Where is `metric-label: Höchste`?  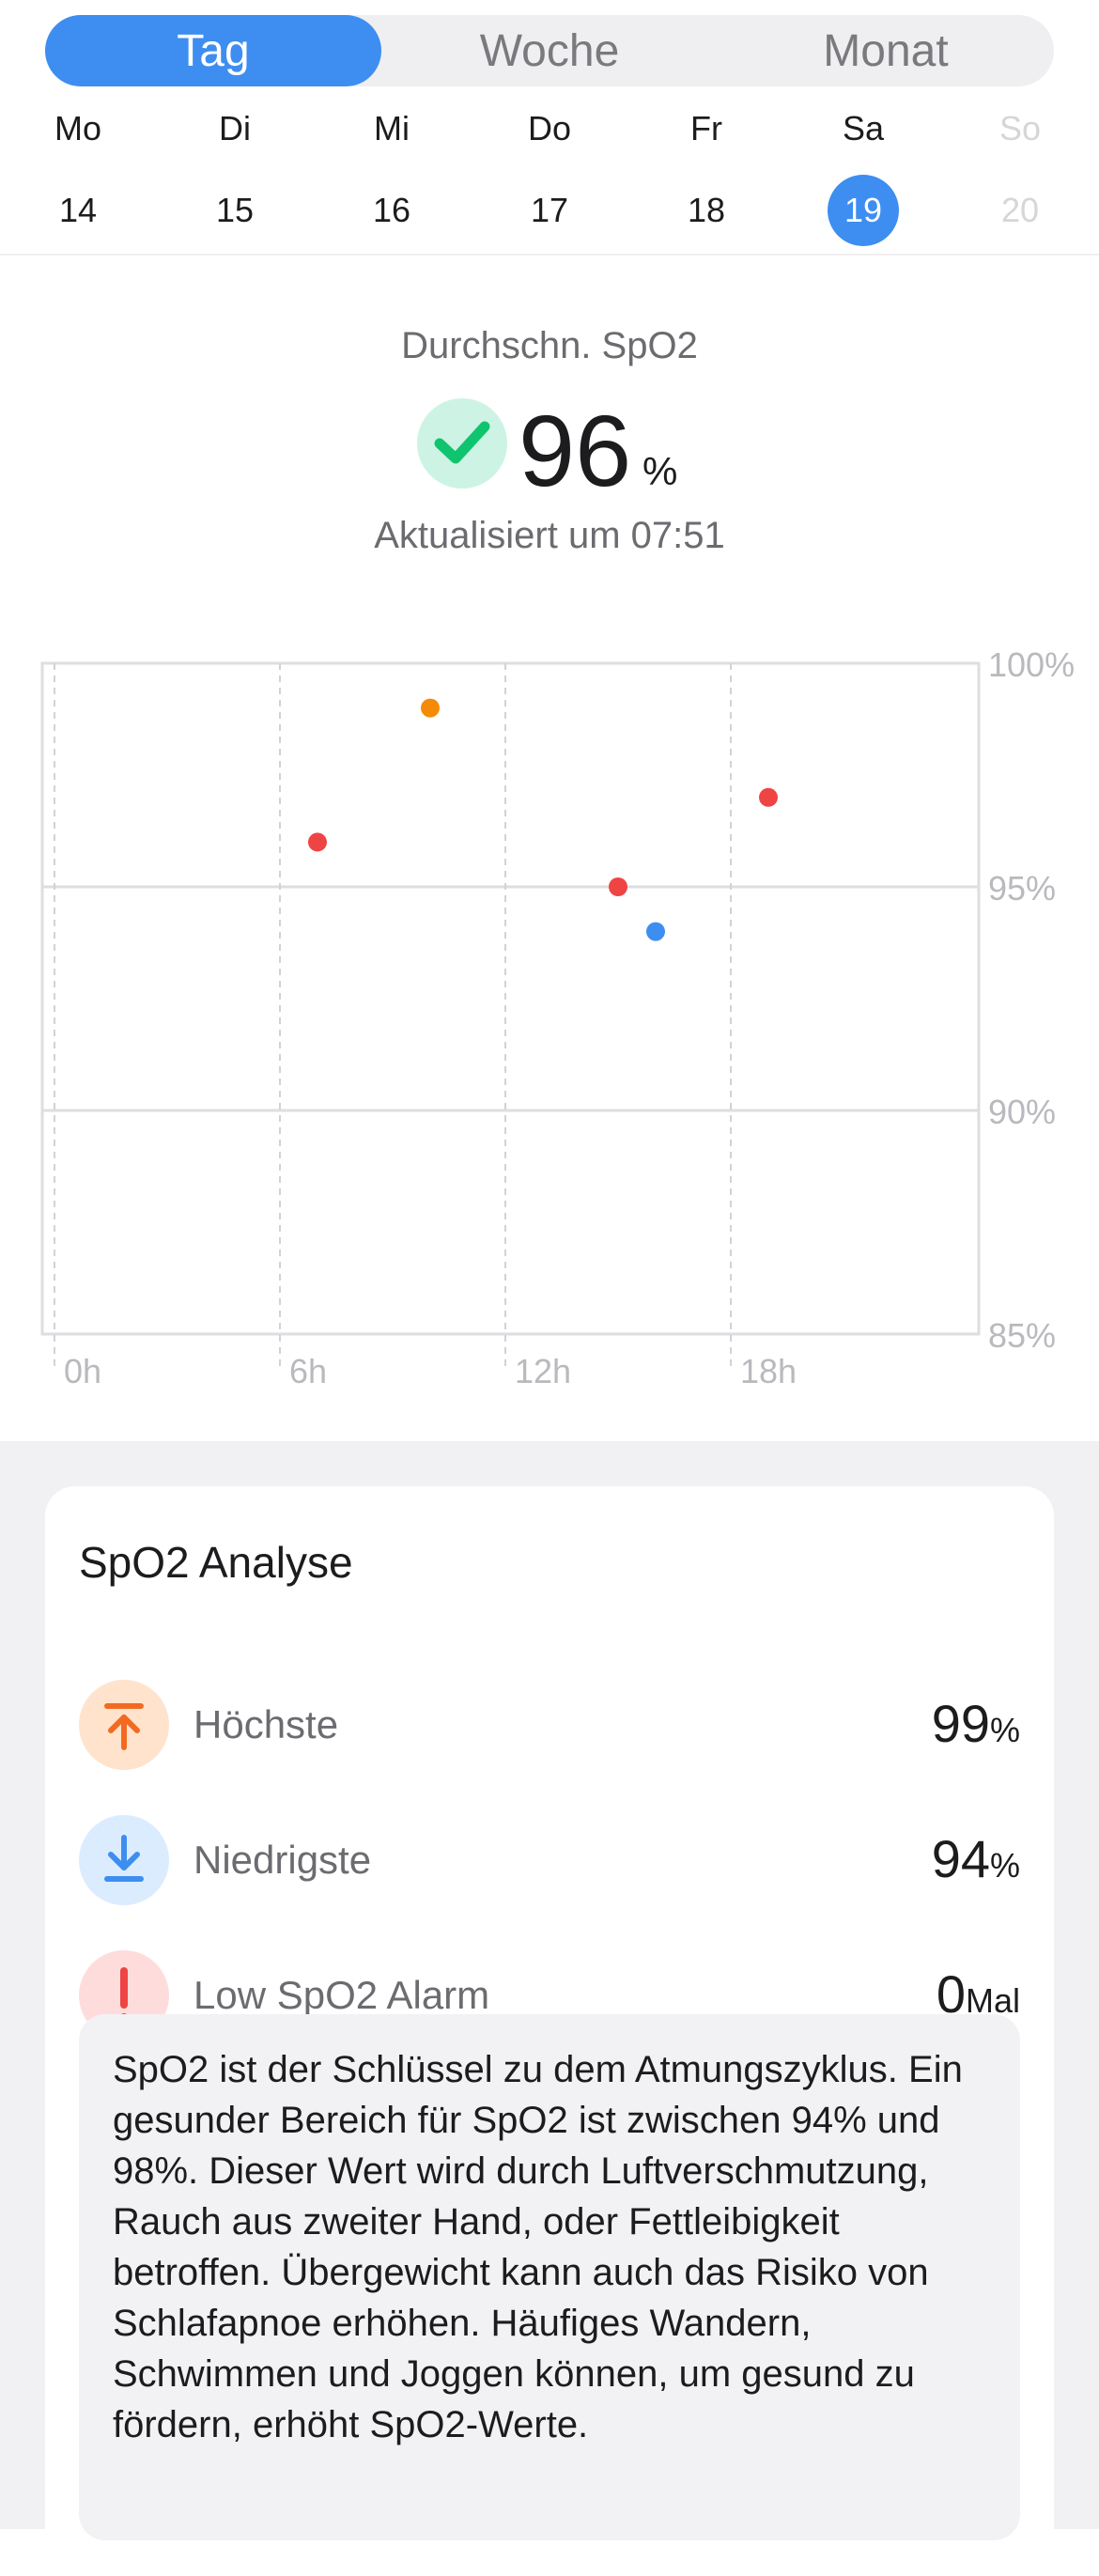
metric-label: Höchste is located at coordinates (266, 1724).